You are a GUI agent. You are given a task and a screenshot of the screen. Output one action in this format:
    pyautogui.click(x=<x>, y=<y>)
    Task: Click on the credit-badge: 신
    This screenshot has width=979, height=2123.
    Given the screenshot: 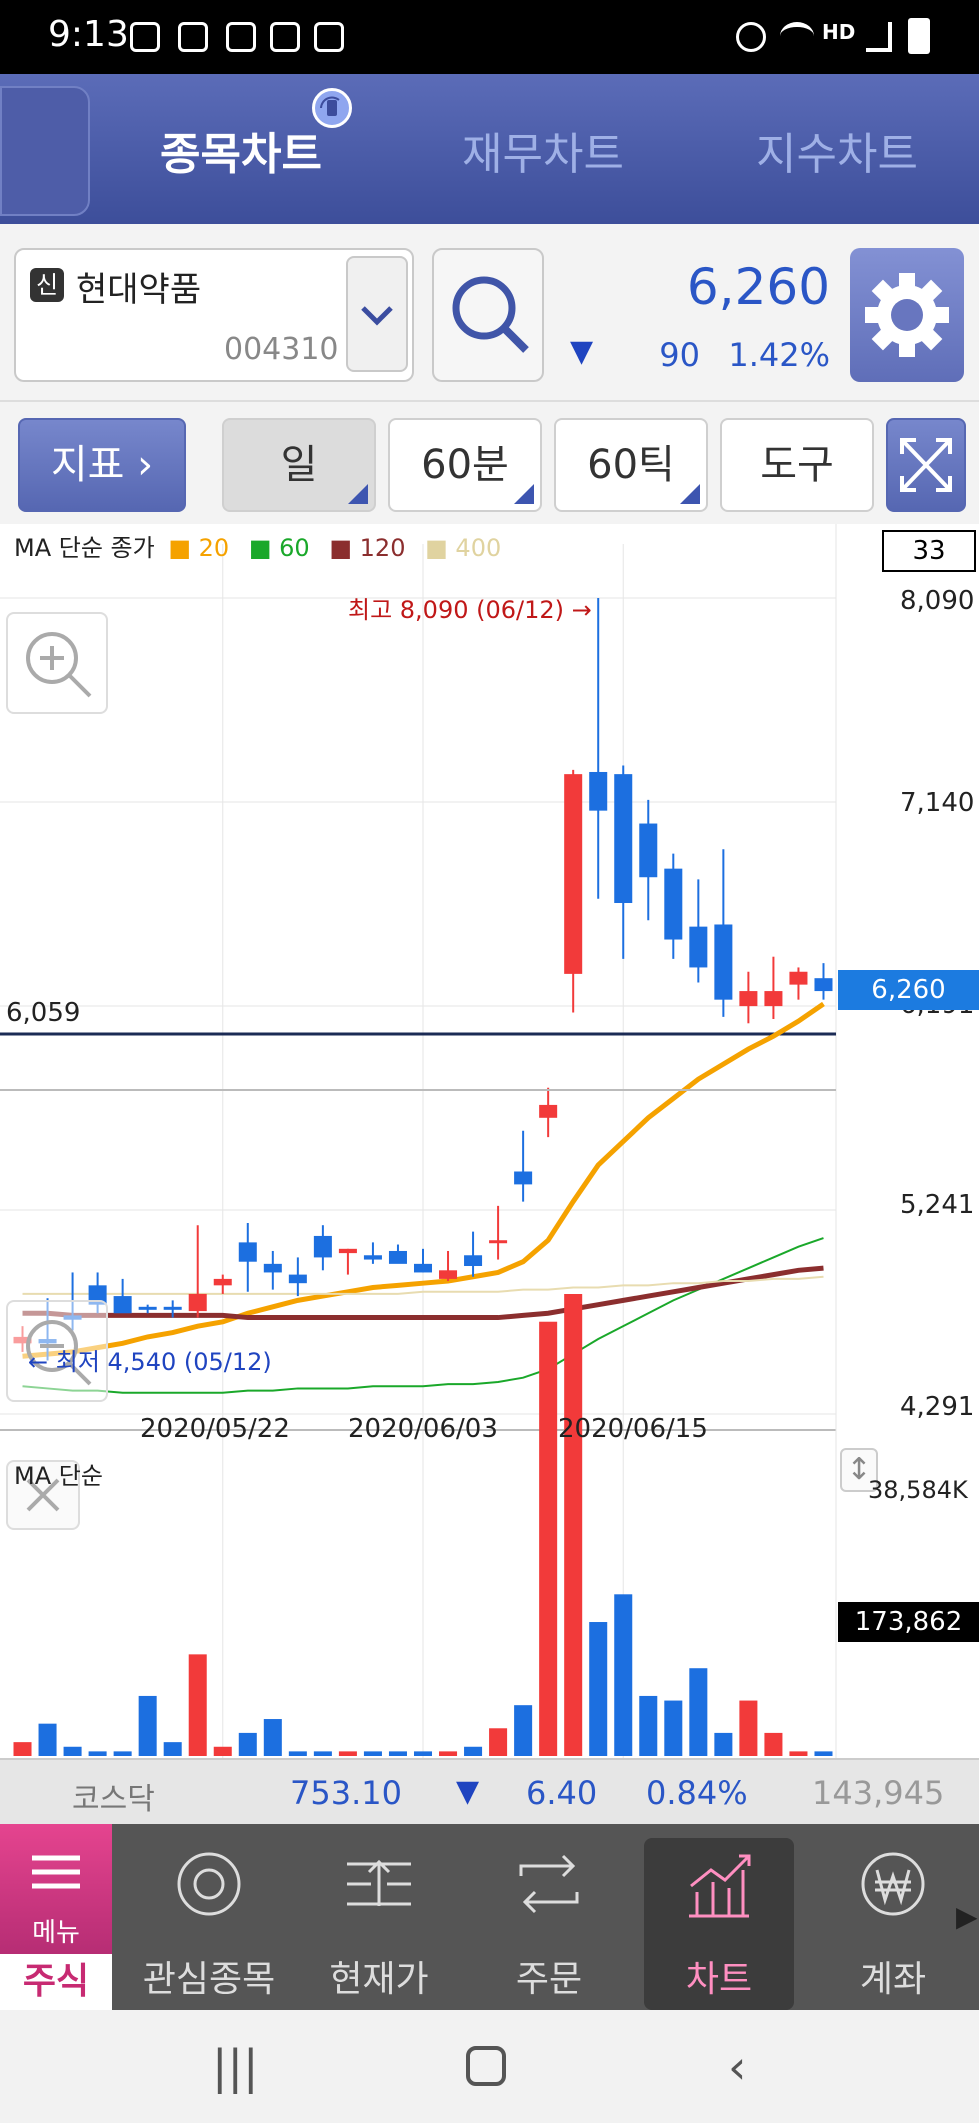 What is the action you would take?
    pyautogui.click(x=47, y=285)
    